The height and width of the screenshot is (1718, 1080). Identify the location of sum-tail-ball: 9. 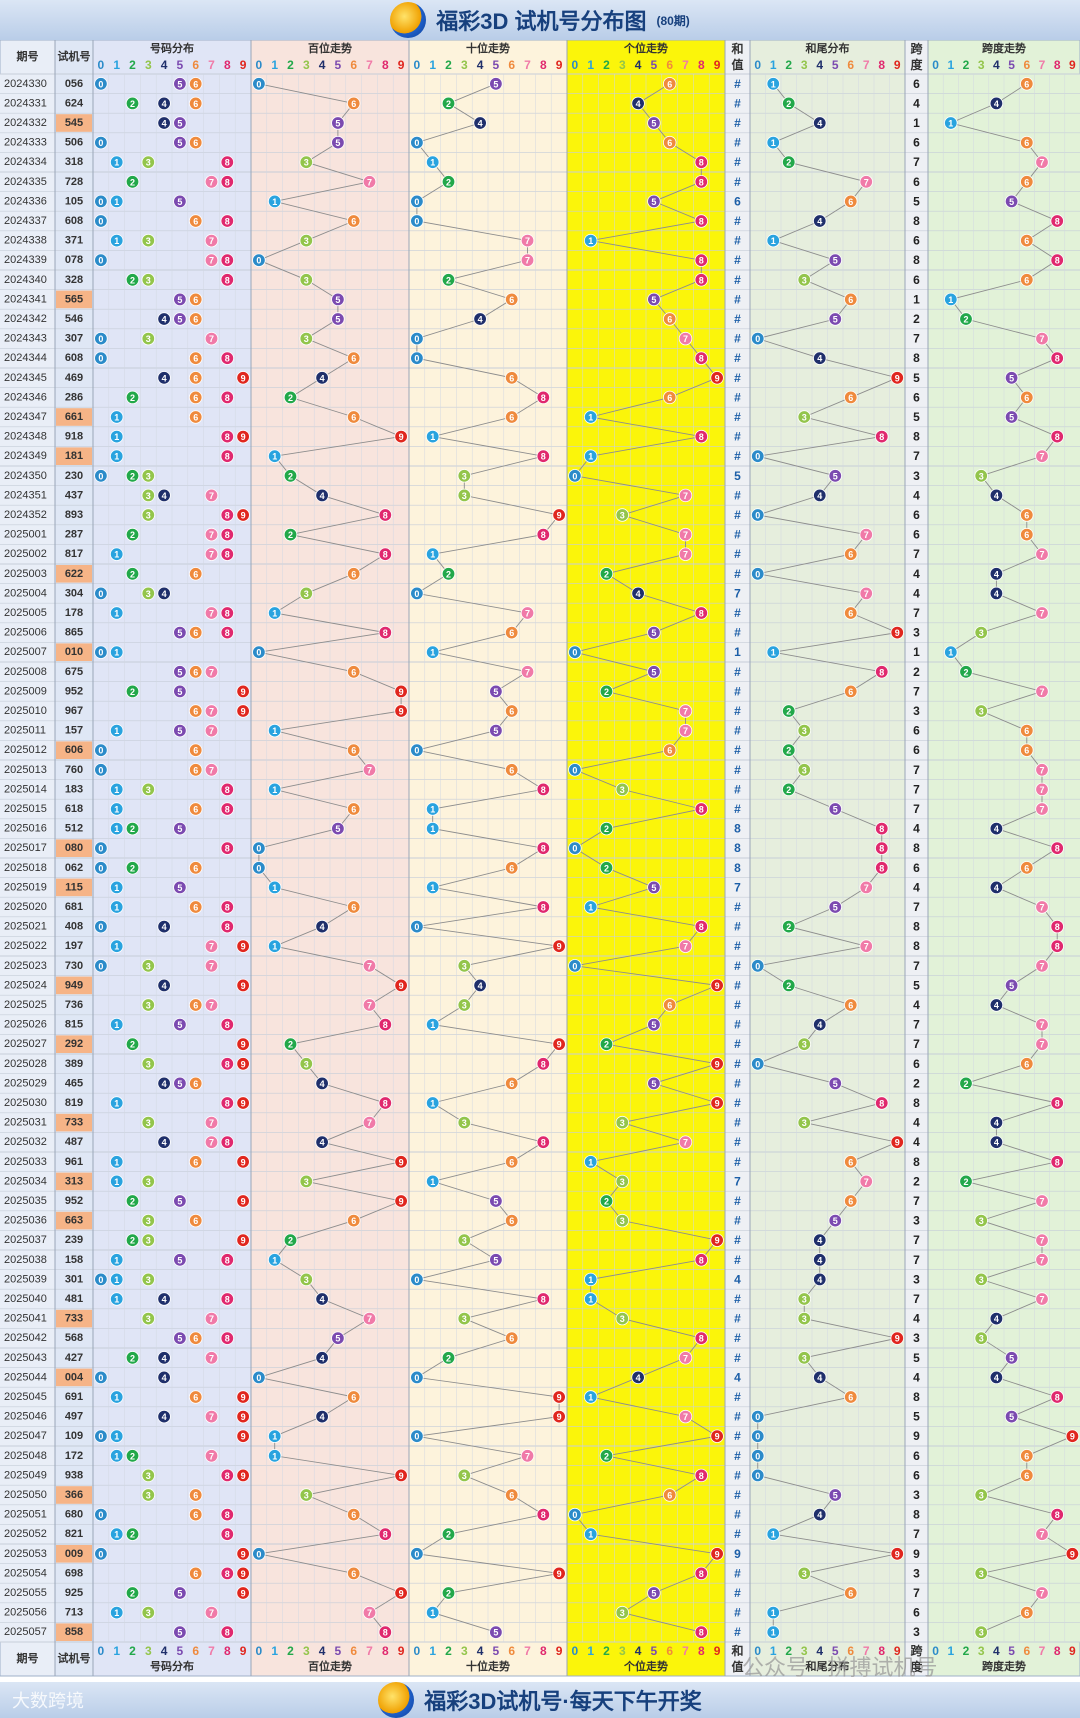
(897, 1338).